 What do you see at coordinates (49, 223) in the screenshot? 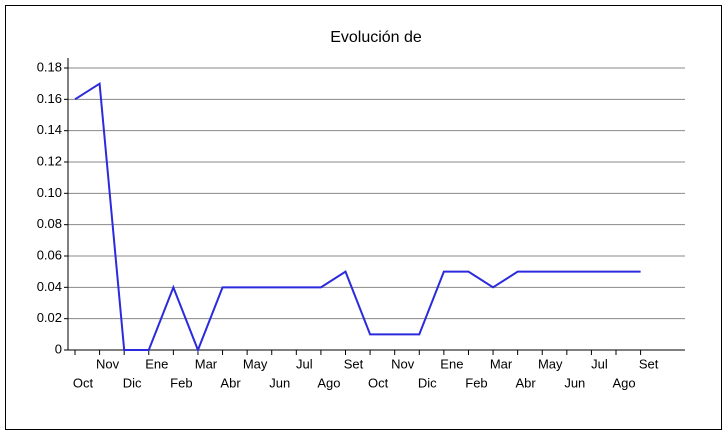
I see `y-tick-label: 0.08` at bounding box center [49, 223].